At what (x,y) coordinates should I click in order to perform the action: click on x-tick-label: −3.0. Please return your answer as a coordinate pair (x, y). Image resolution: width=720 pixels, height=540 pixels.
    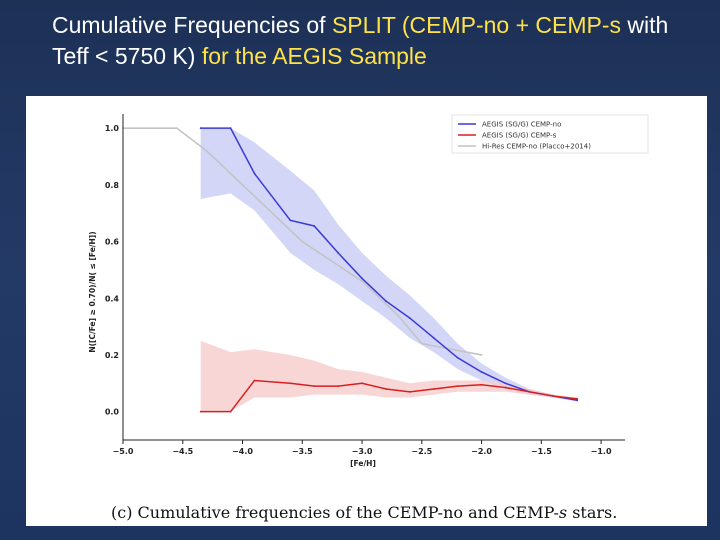
    Looking at the image, I should click on (362, 451).